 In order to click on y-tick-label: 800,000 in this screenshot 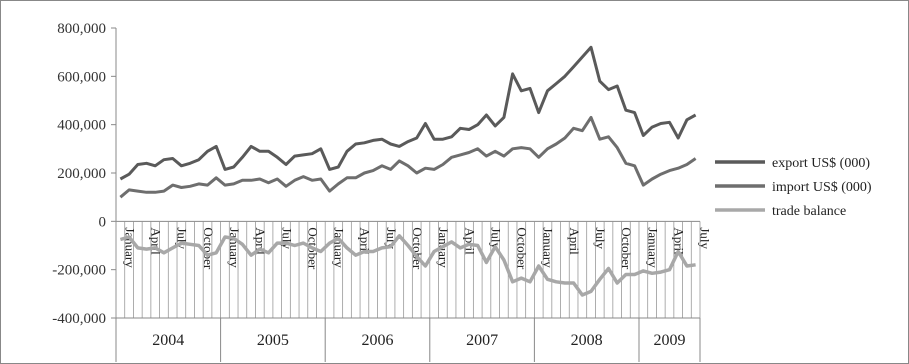, I will do `click(81, 29)`.